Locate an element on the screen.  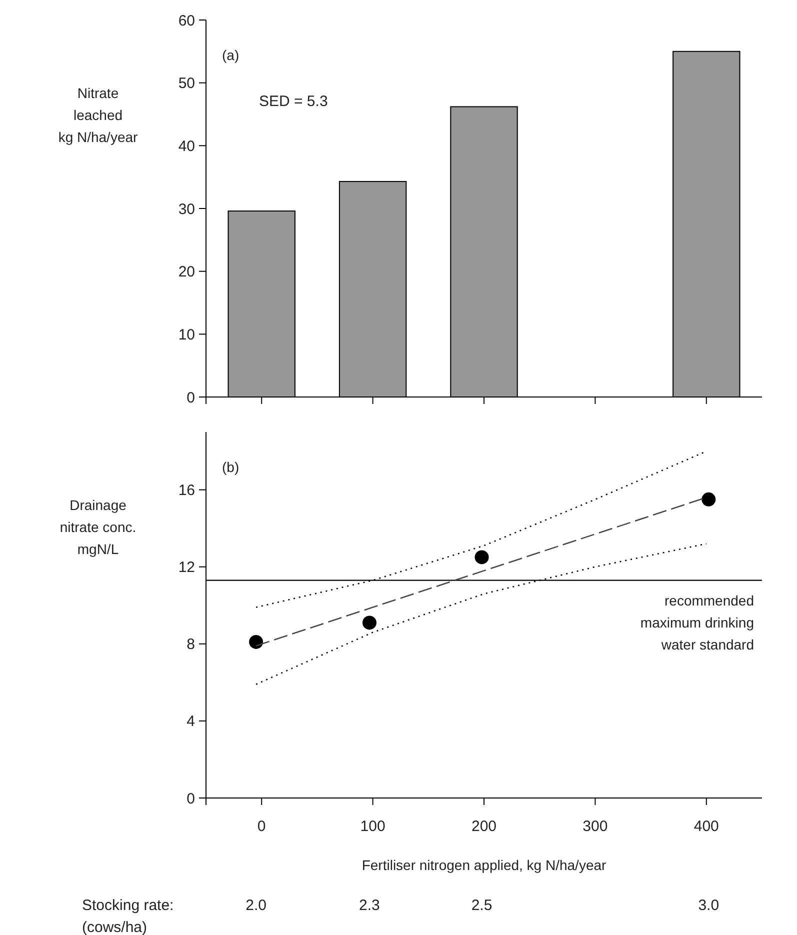
y-tick-label: 4 is located at coordinates (190, 721).